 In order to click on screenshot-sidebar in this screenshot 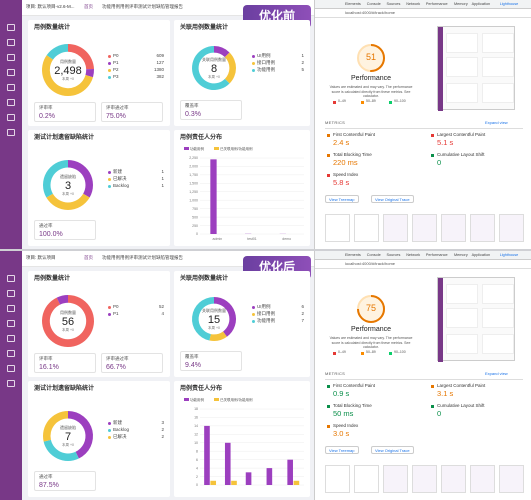, I will do `click(440, 69)`.